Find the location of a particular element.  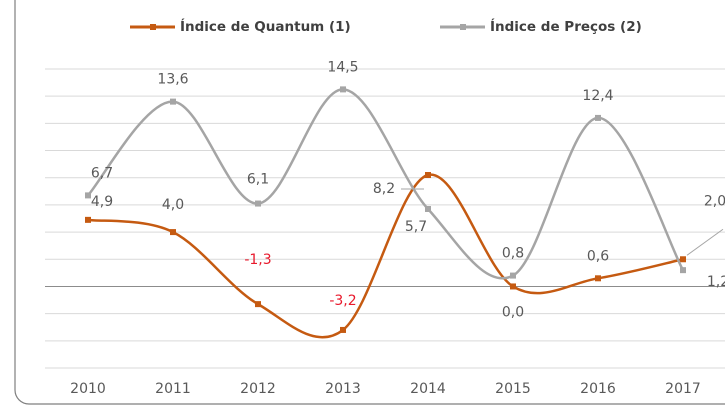

legend-label: Índice de Preços (2) is located at coordinates (566, 26).